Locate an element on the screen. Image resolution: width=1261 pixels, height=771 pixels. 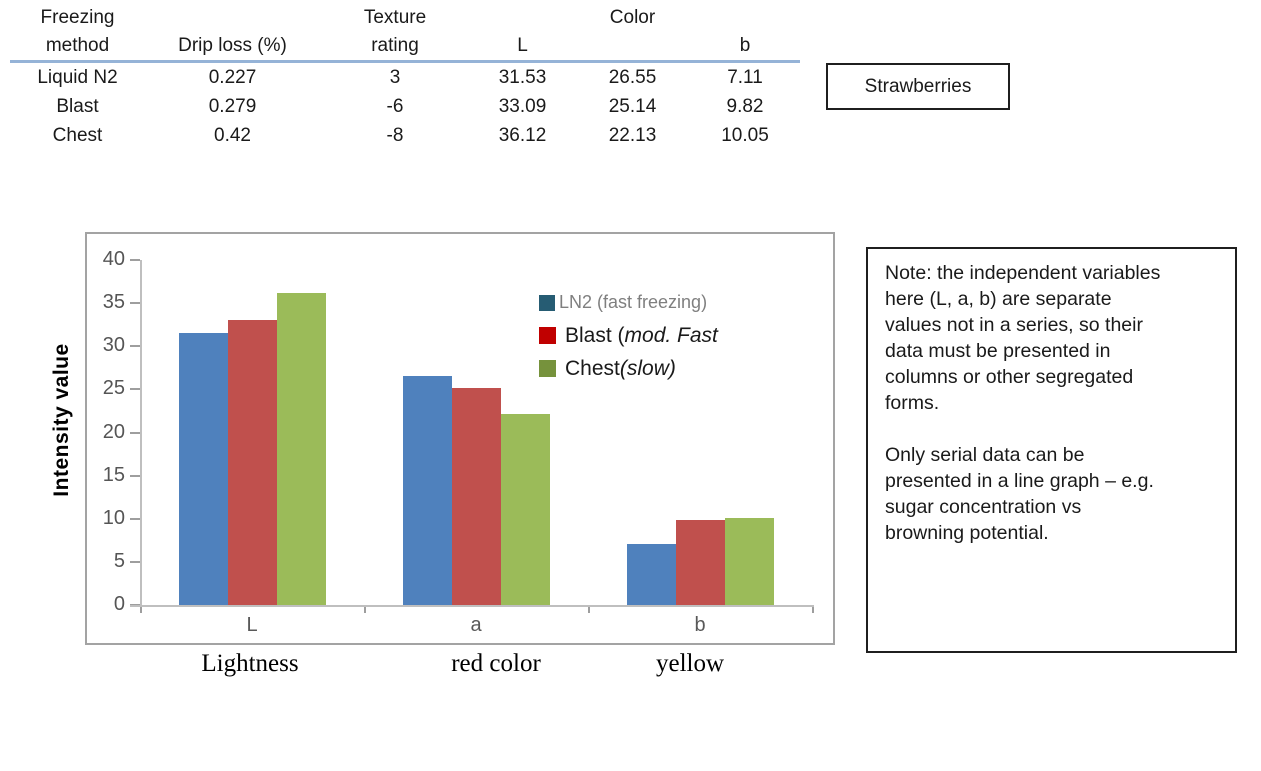
table-cell: 31.53 is located at coordinates (522, 77).